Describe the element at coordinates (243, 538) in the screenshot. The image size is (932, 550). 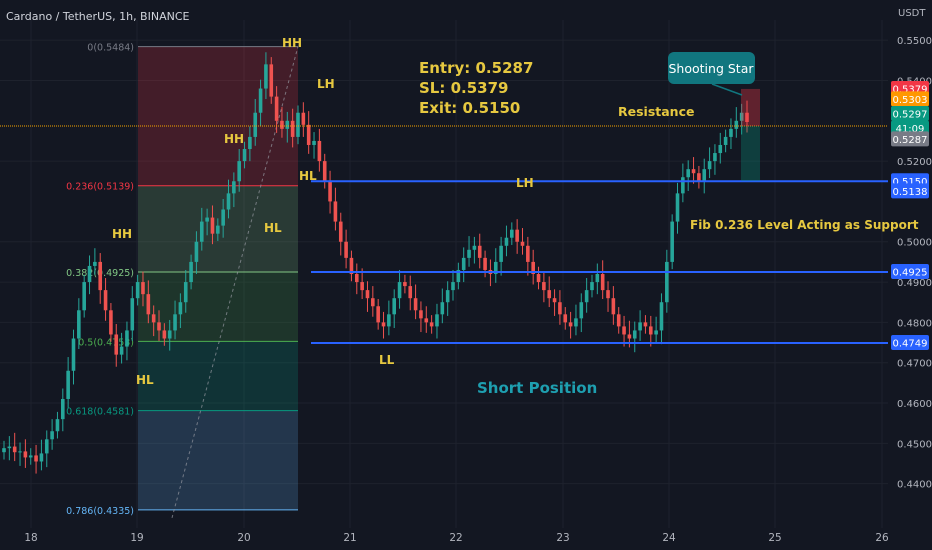
I see `time-tick: 20` at that location.